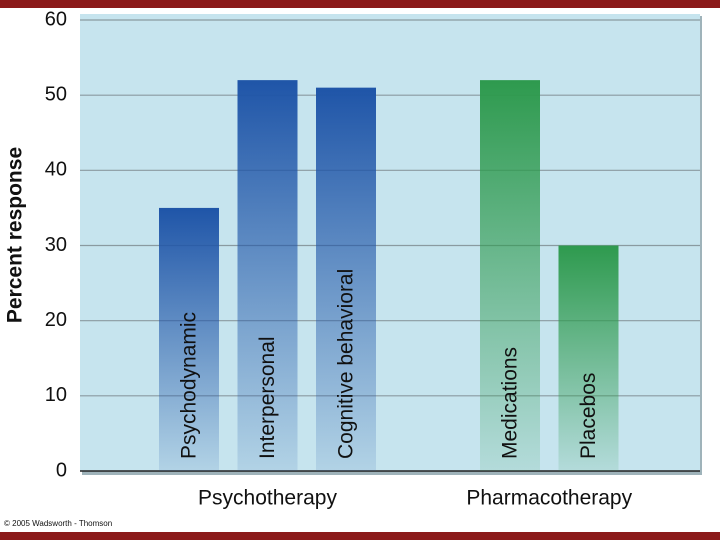 This screenshot has width=720, height=540. What do you see at coordinates (346, 364) in the screenshot?
I see `bar-label: Cognitive behavioral` at bounding box center [346, 364].